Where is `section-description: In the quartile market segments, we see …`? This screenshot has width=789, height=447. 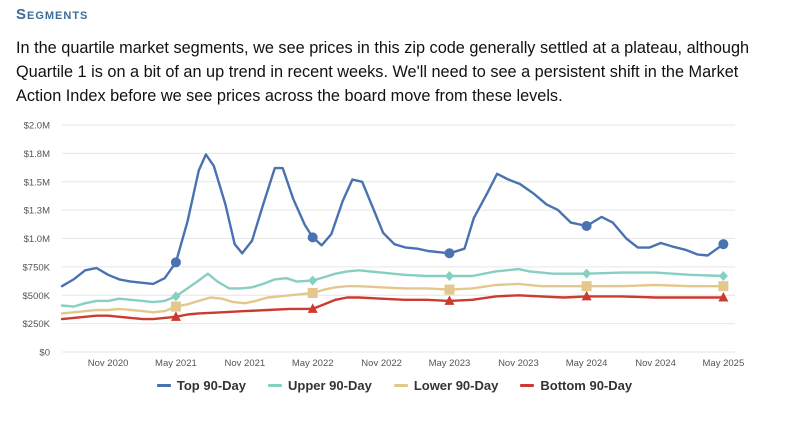 section-description: In the quartile market segments, we see … is located at coordinates (383, 72).